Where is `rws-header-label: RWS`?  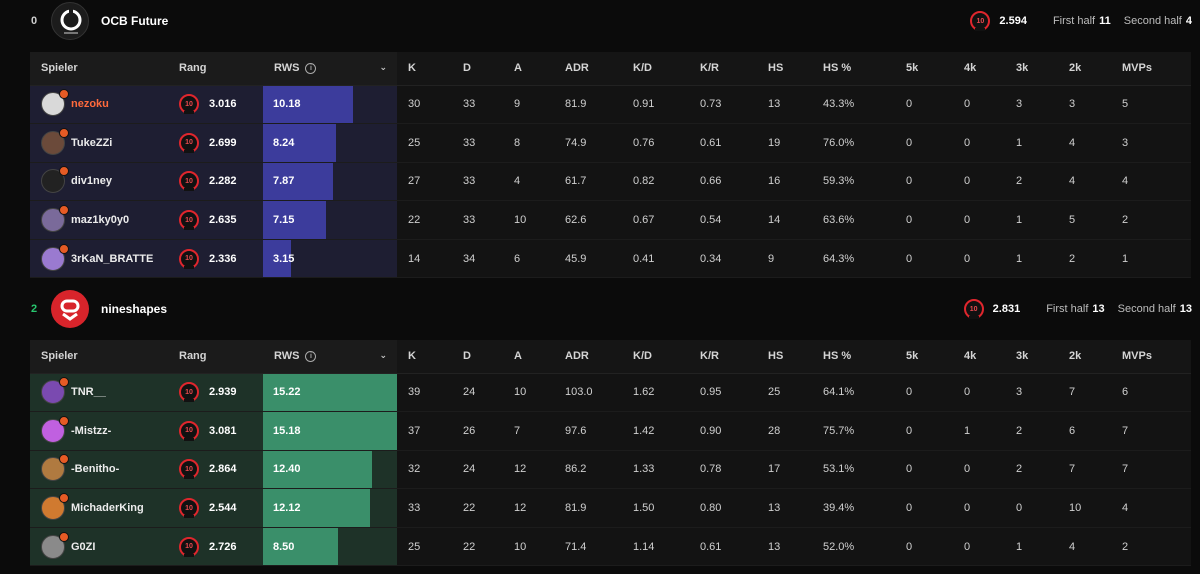
rws-header-label: RWS is located at coordinates (287, 356).